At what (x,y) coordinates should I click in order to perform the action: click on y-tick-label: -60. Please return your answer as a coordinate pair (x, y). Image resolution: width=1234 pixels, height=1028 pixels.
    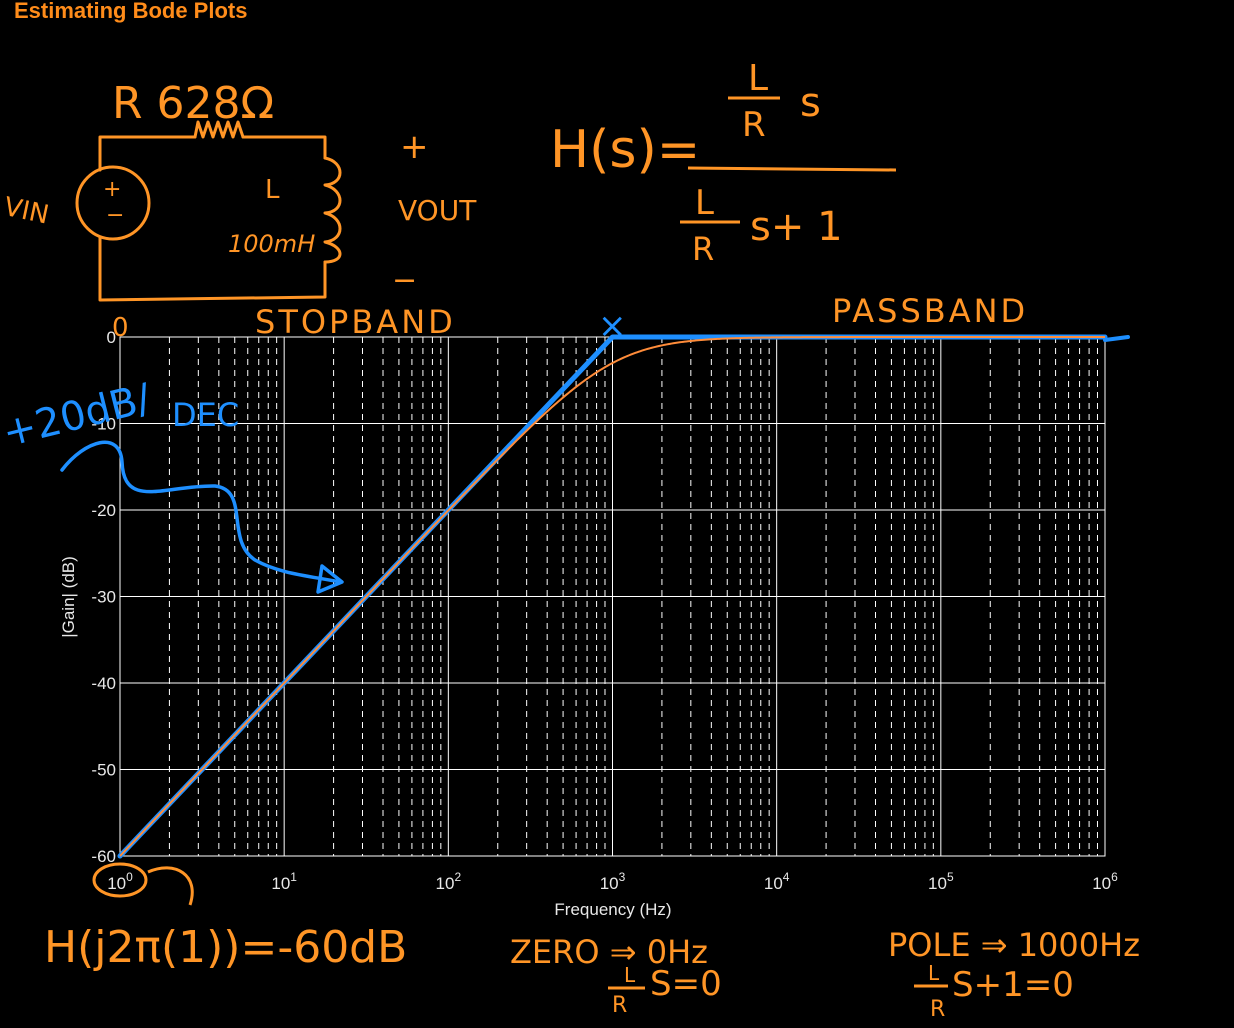
    Looking at the image, I should click on (103, 856).